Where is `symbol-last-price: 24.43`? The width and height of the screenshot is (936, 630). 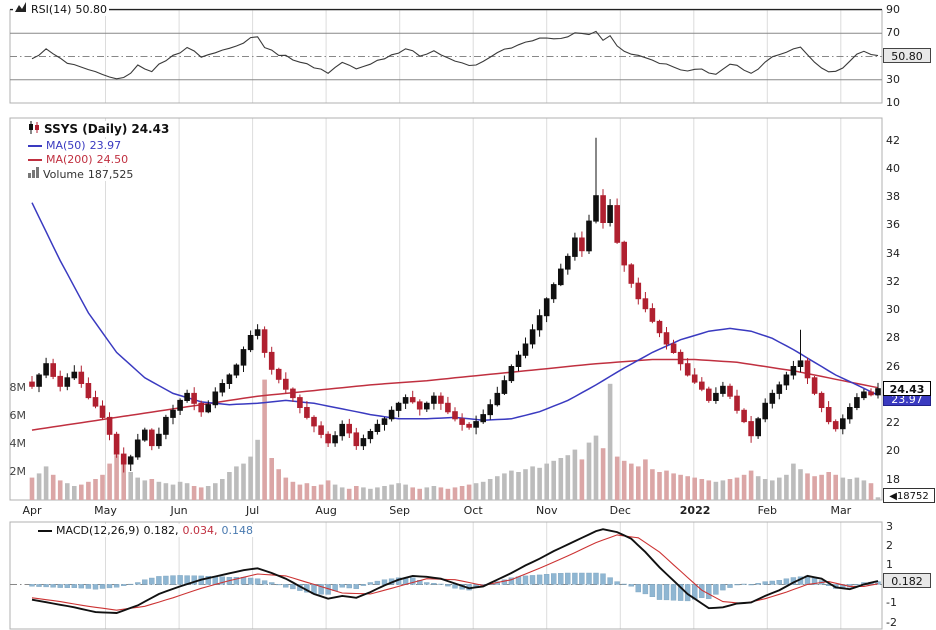
symbol-last-price: 24.43 is located at coordinates (150, 129).